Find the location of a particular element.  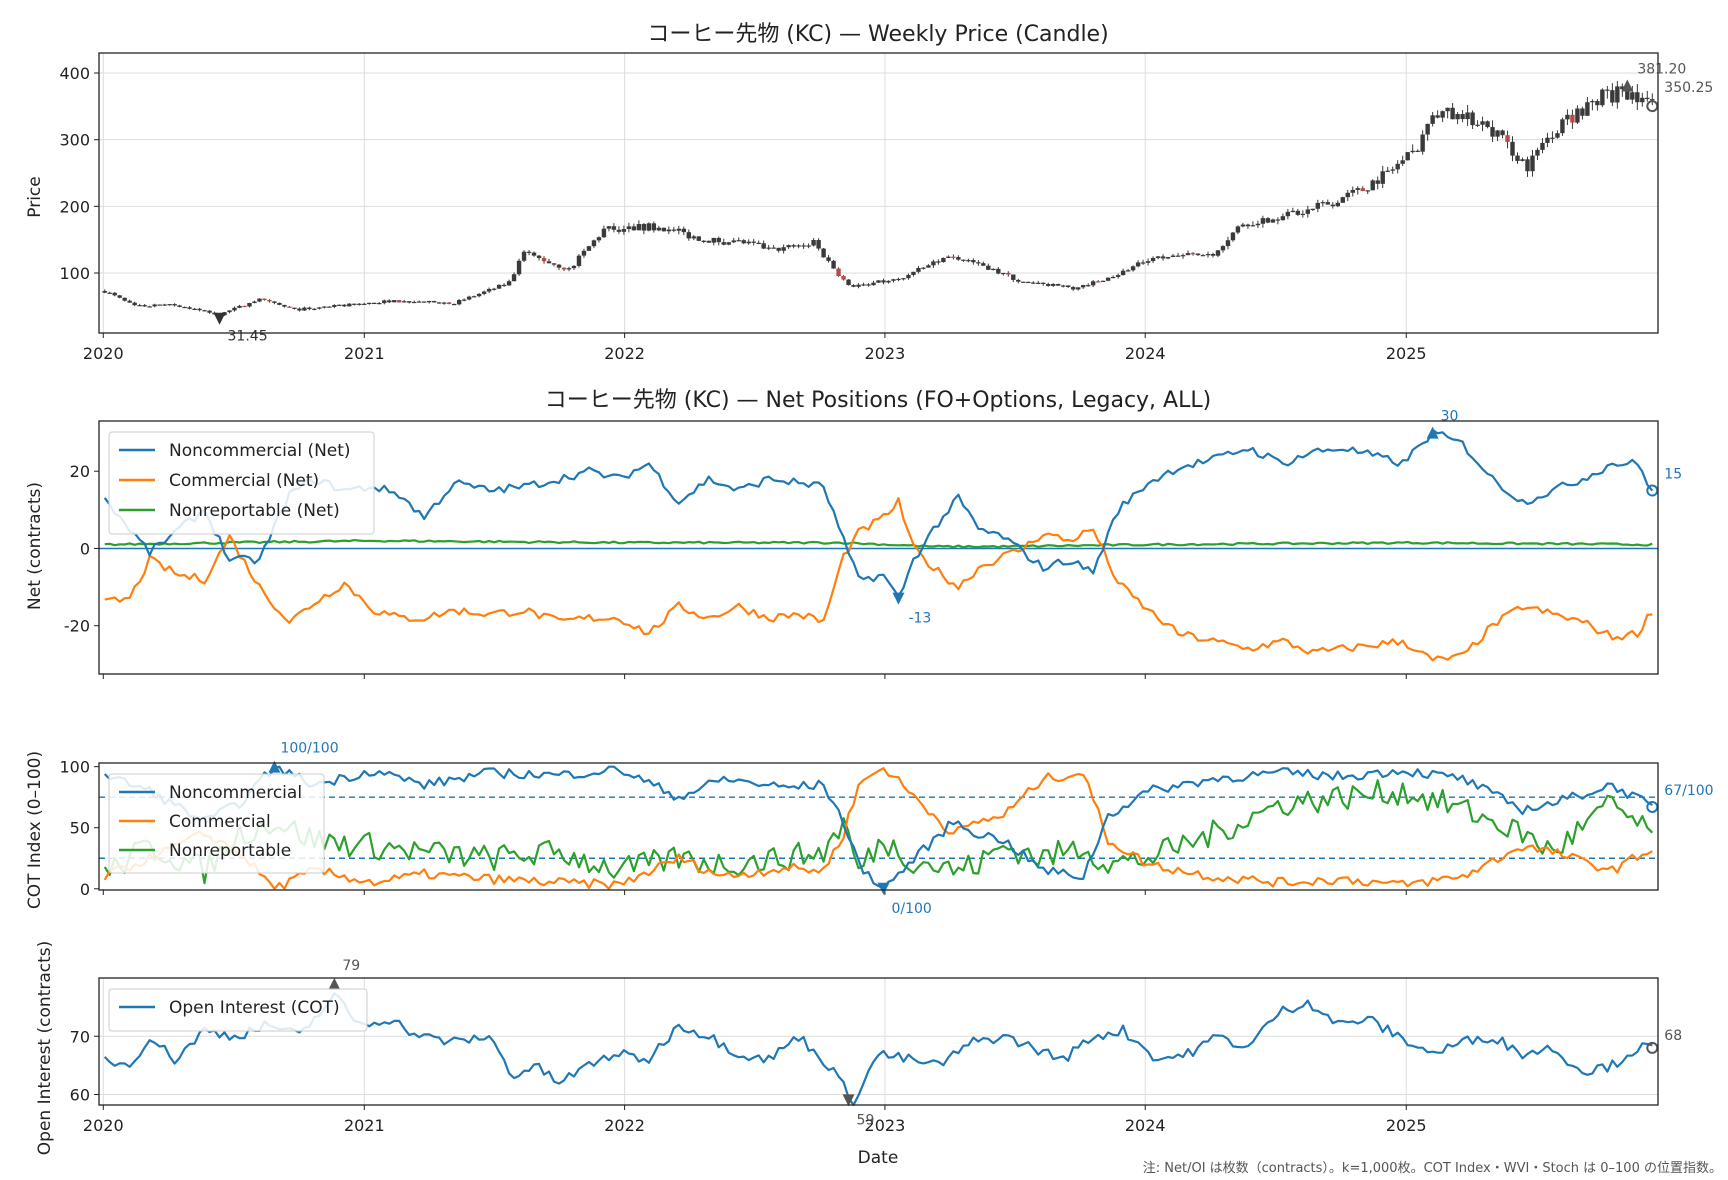

annotation-label: 100/100 is located at coordinates (309, 749).